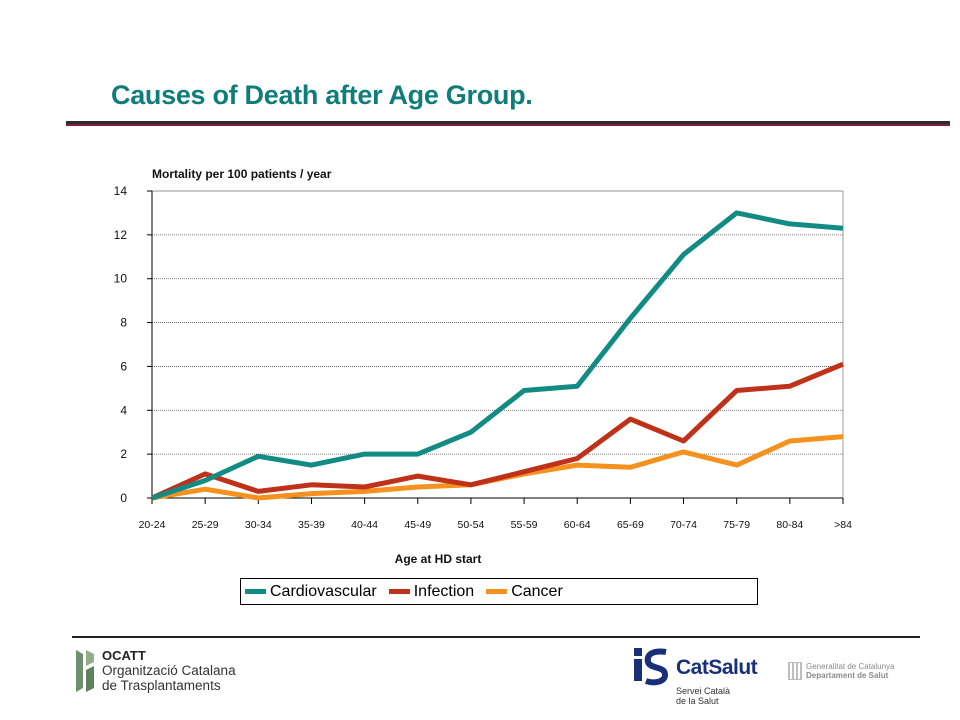  Describe the element at coordinates (121, 191) in the screenshot. I see `y-tick-label: 14` at that location.